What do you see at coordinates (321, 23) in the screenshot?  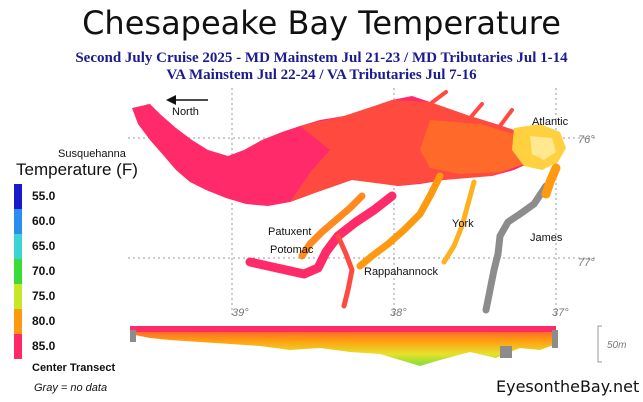 I see `map-title: Chesapeake Bay Temperature` at bounding box center [321, 23].